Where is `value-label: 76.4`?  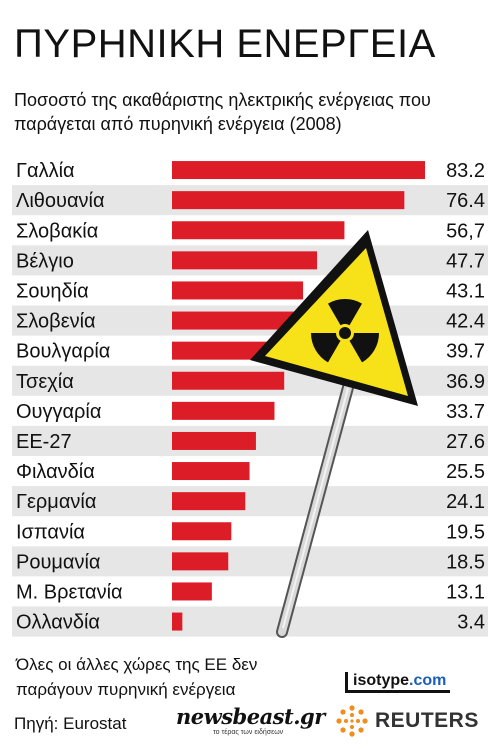 value-label: 76.4 is located at coordinates (465, 201).